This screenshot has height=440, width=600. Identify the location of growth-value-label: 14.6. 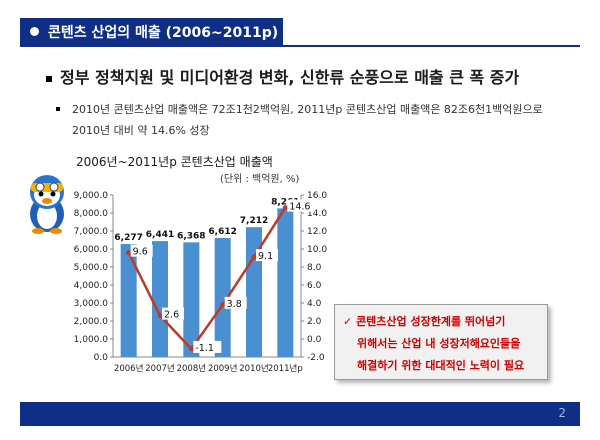
(299, 207).